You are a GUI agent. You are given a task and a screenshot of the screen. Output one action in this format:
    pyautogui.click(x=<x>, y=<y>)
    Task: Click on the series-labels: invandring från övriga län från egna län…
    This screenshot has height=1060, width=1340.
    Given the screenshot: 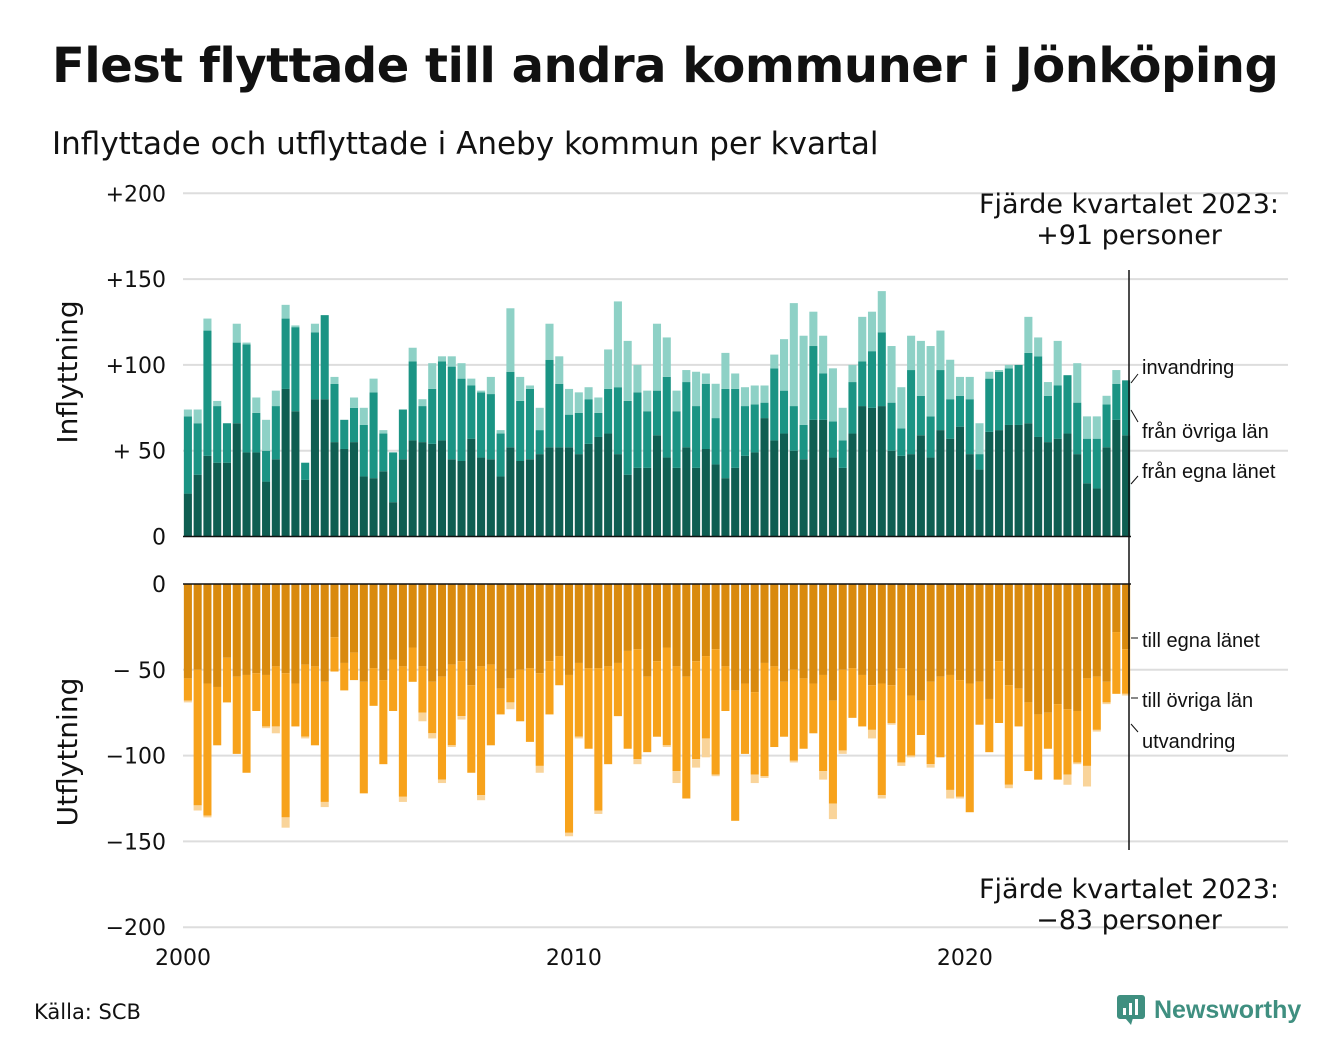 What is the action you would take?
    pyautogui.click(x=1203, y=555)
    